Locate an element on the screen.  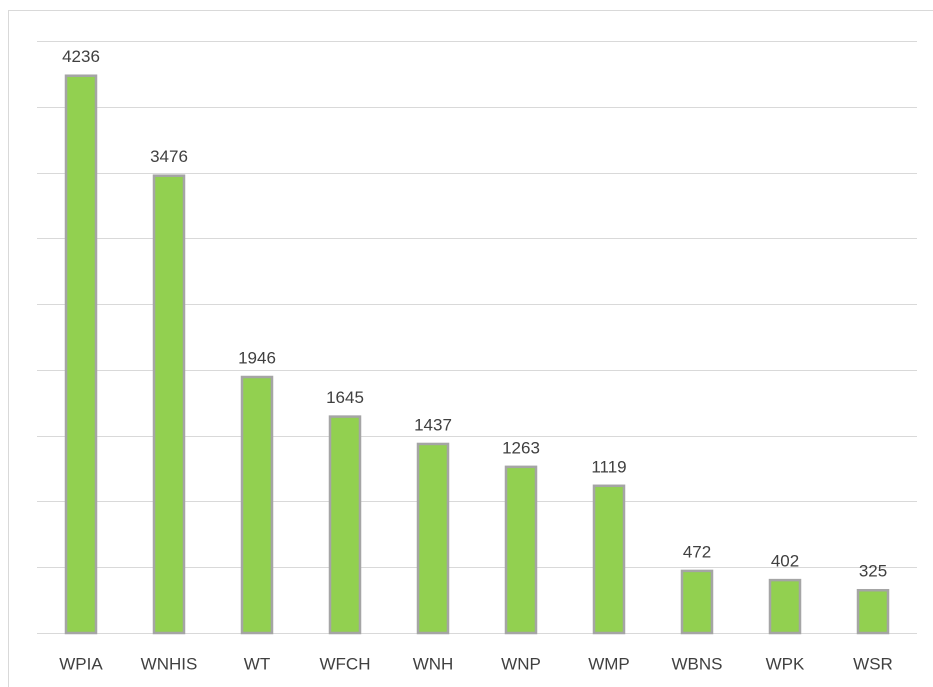
x-tick-label: WPIA is located at coordinates (81, 663).